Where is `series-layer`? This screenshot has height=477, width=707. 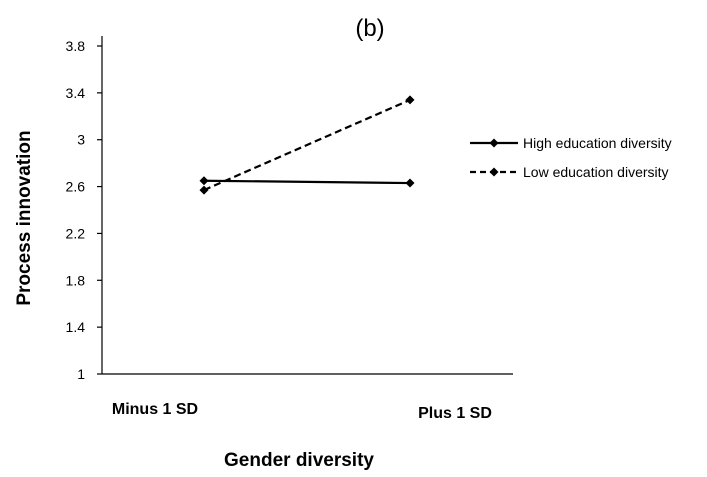
series-layer is located at coordinates (307, 145).